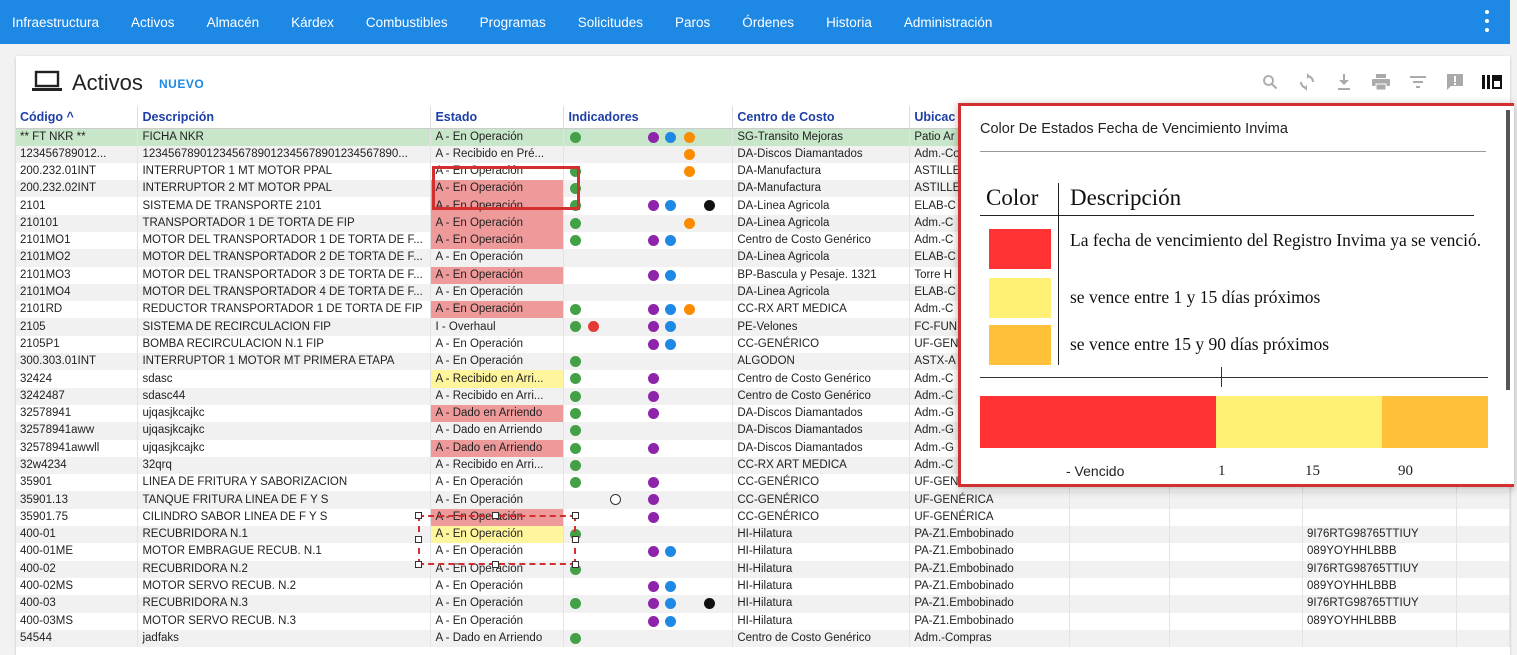 This screenshot has height=655, width=1517. Describe the element at coordinates (690, 171) in the screenshot. I see `orange-indicator-icon` at that location.